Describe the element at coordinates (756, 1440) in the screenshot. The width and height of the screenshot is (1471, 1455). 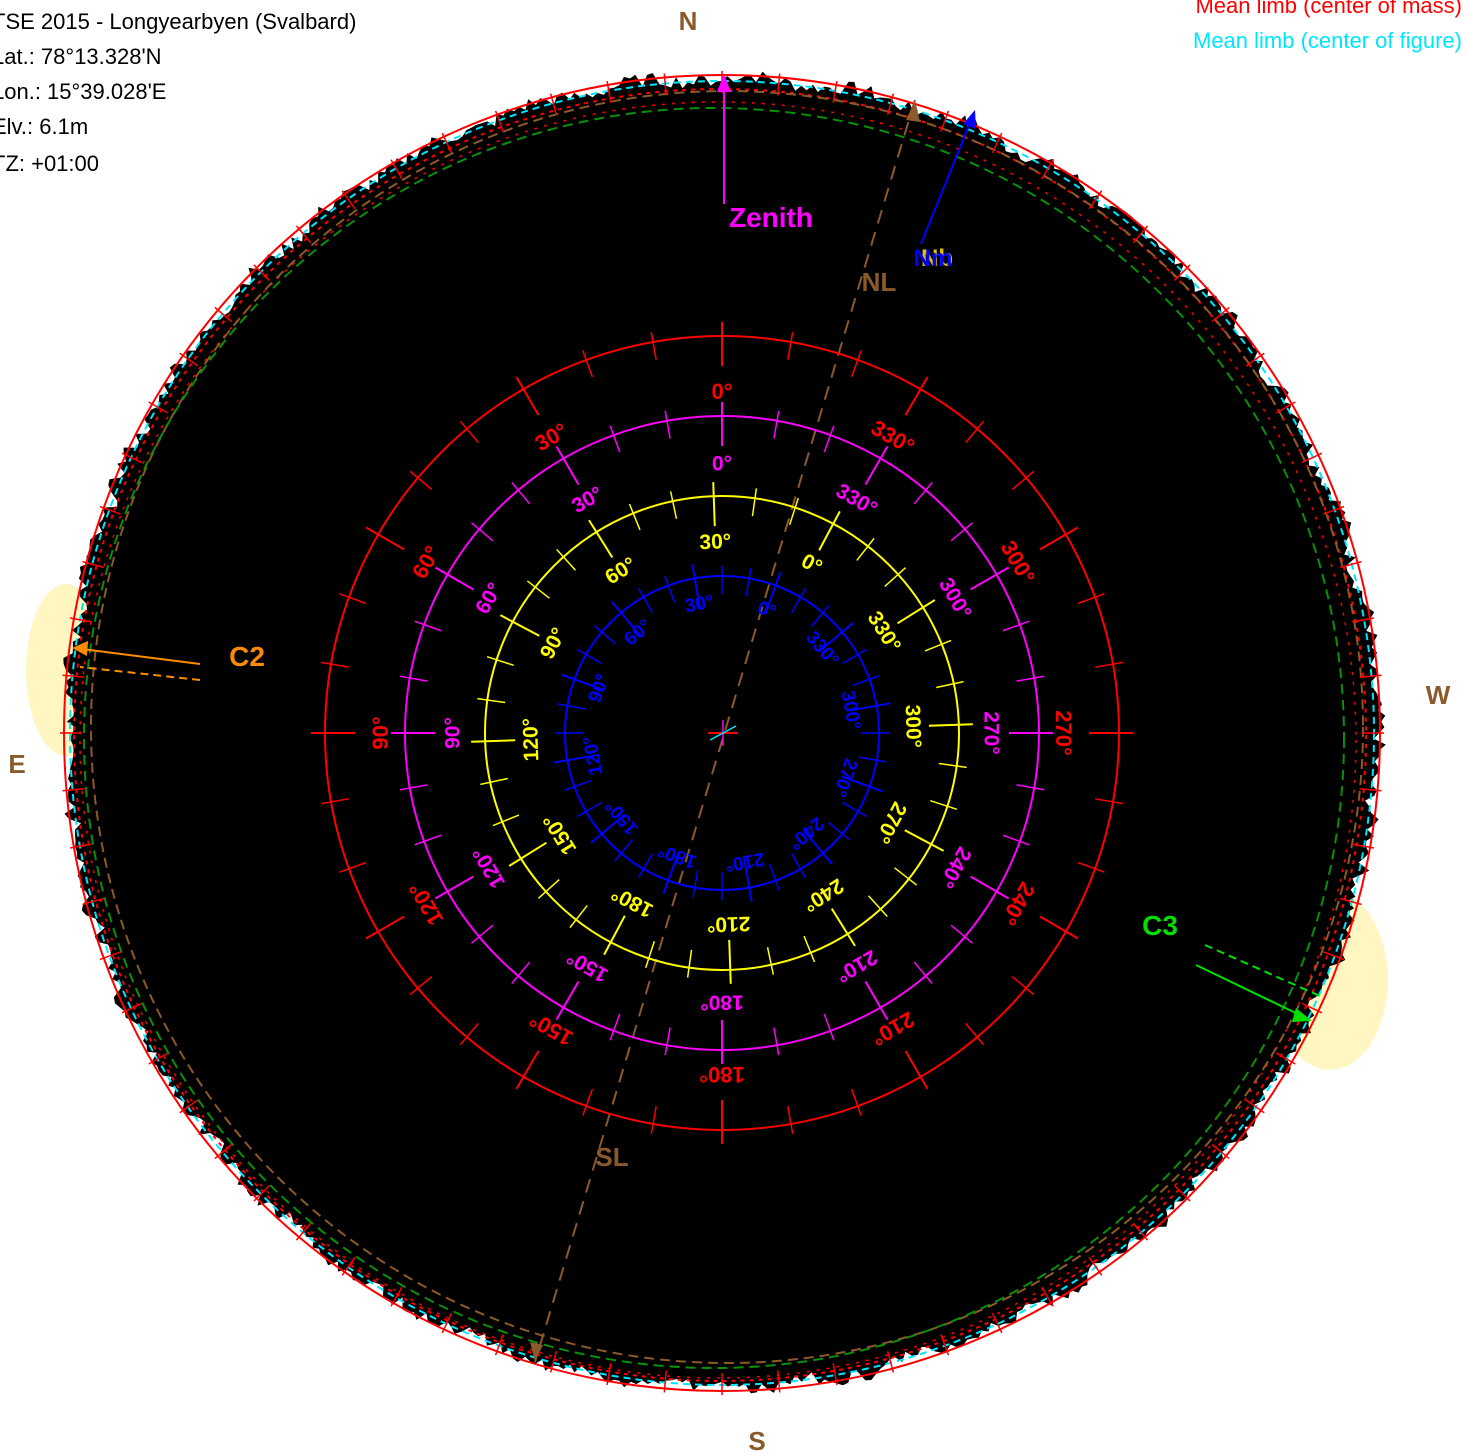
I see `compass-south: S` at that location.